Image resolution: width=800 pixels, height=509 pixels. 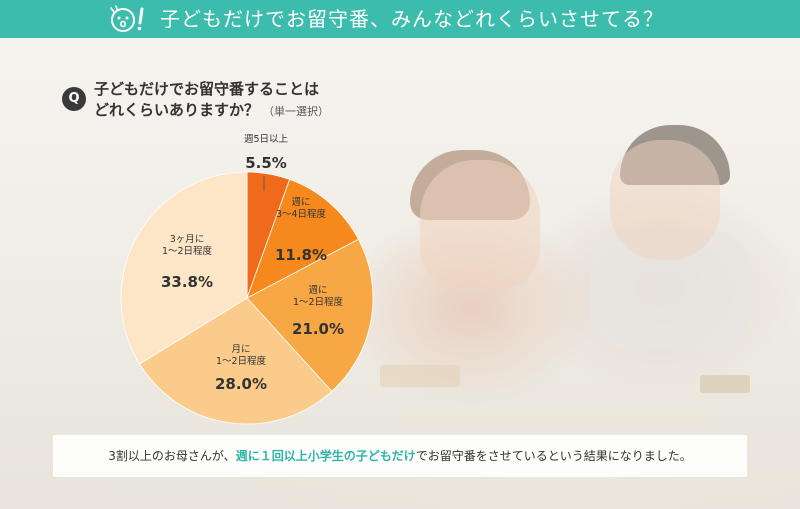 I want to click on question-text: 子どもだけでお留守番することは どれくらいありますか？ （単一選択）, so click(x=211, y=100).